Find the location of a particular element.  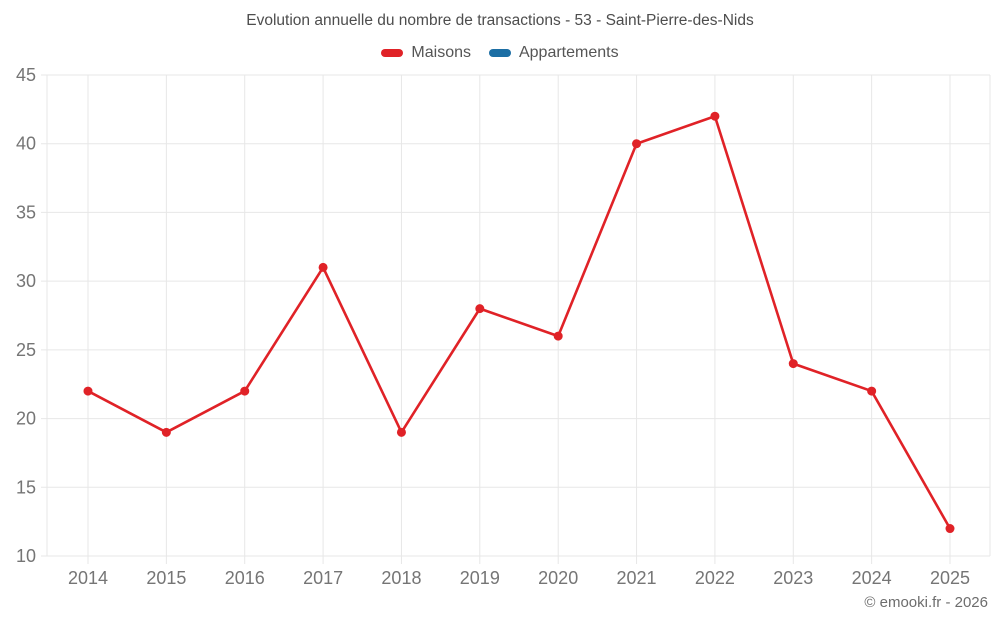

copyright-text: © emooki.fr - 2026 is located at coordinates (926, 602).